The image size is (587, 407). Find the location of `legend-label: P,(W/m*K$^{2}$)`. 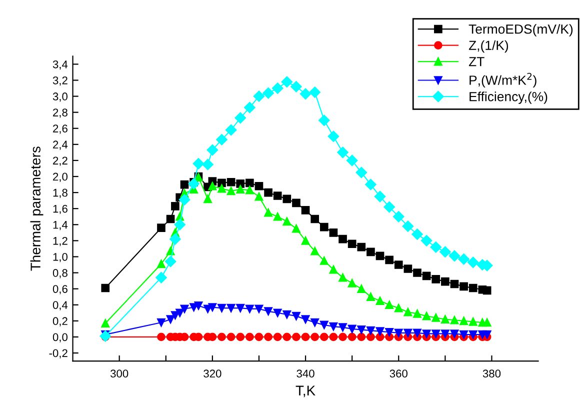

legend-label: P,(W/m*K$^{2}$) is located at coordinates (503, 80).